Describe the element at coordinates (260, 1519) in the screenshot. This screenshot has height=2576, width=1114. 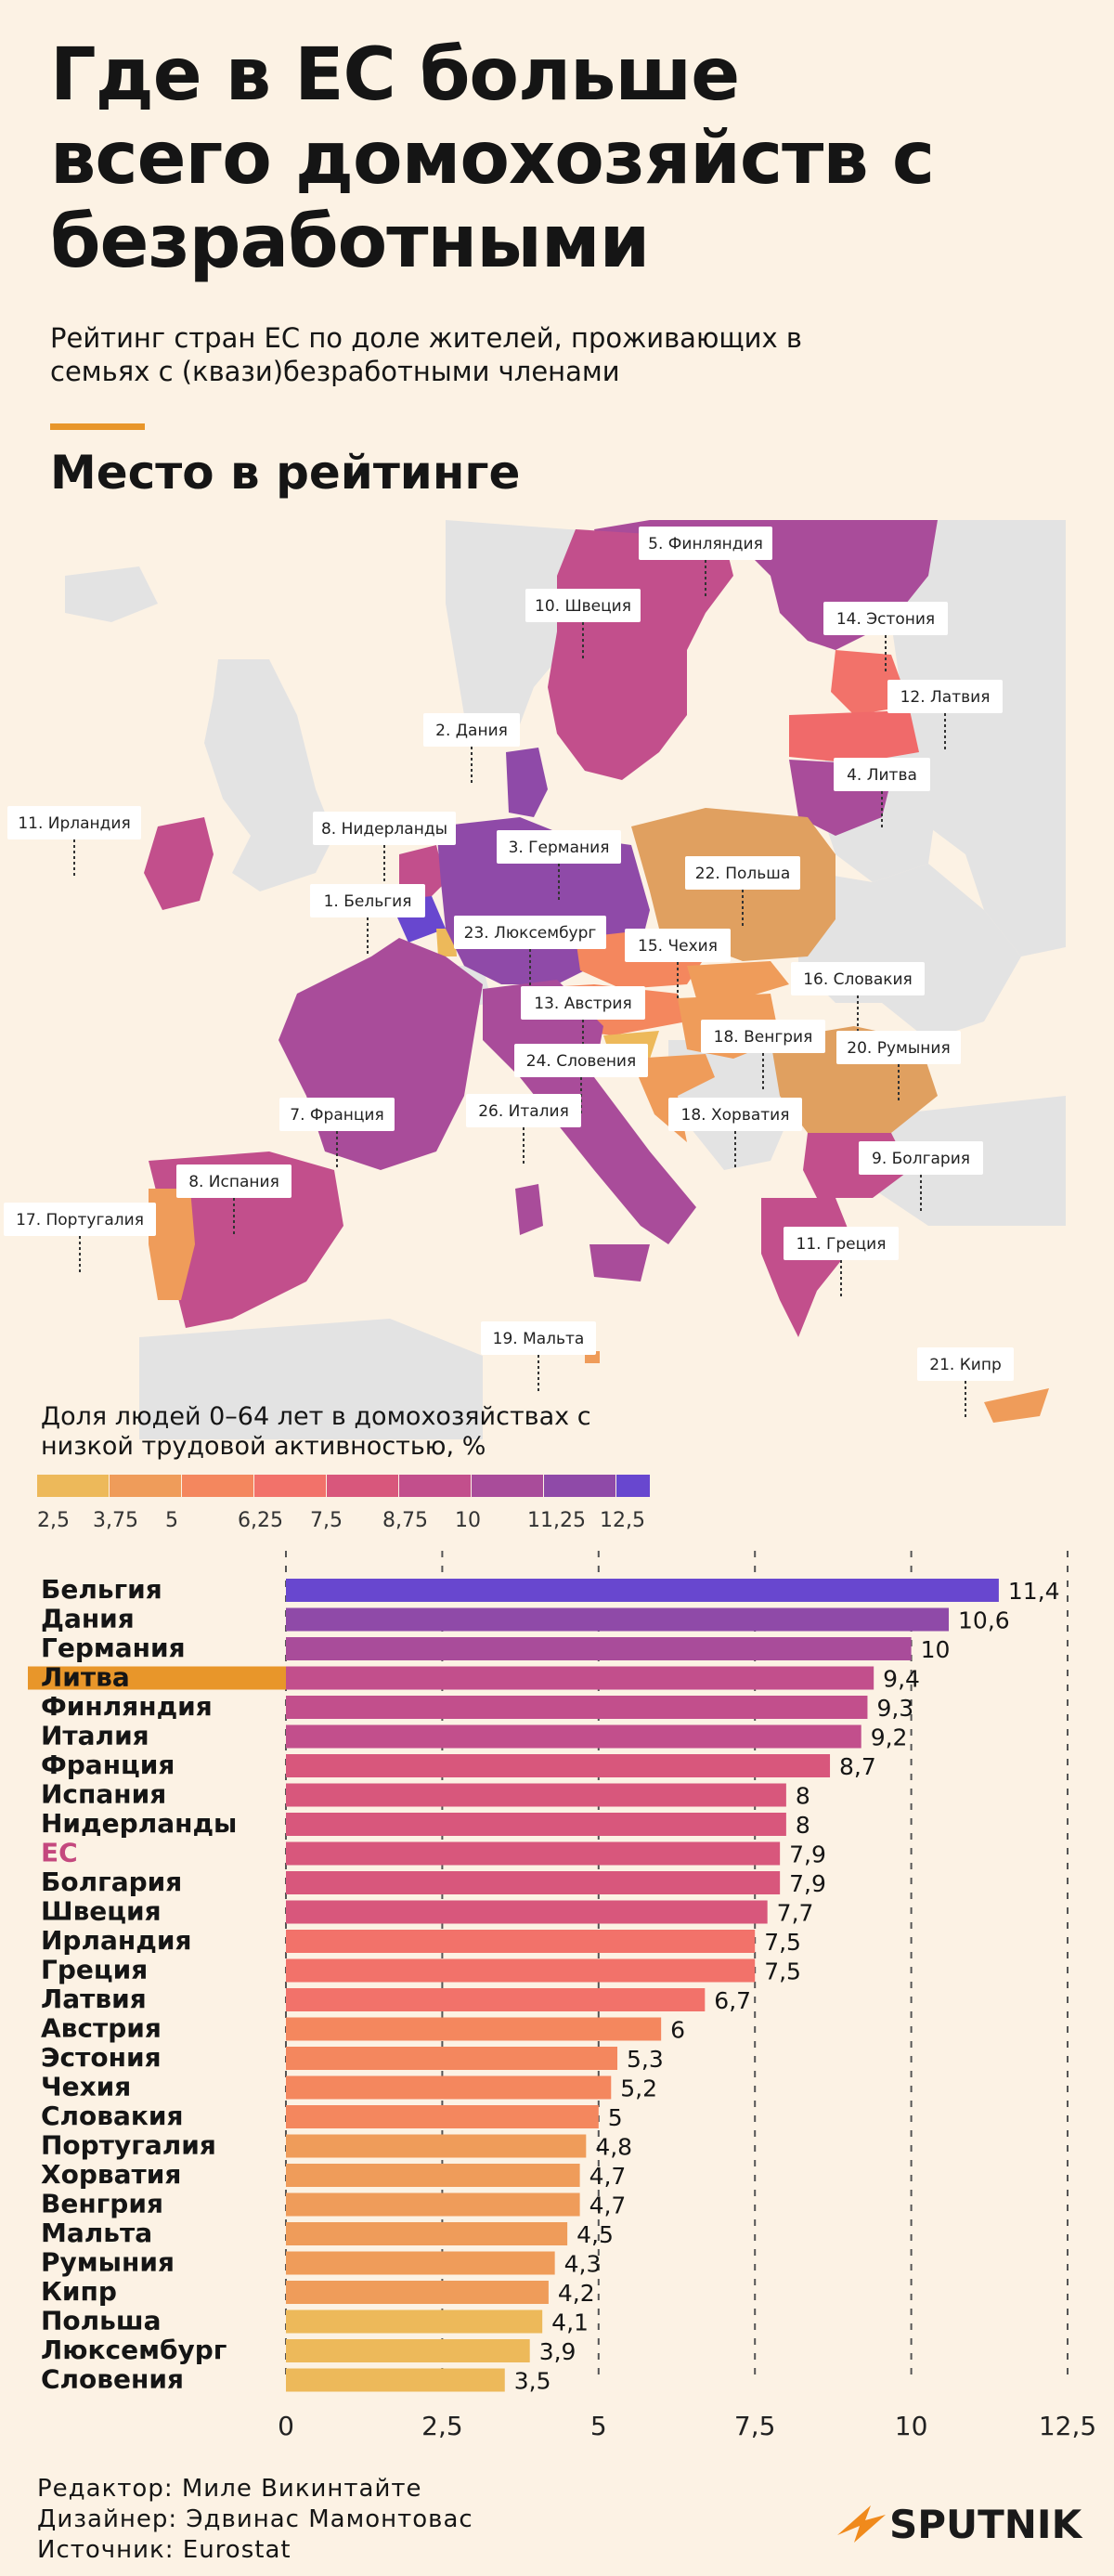
I see `legend-tick-label: 6,25` at that location.